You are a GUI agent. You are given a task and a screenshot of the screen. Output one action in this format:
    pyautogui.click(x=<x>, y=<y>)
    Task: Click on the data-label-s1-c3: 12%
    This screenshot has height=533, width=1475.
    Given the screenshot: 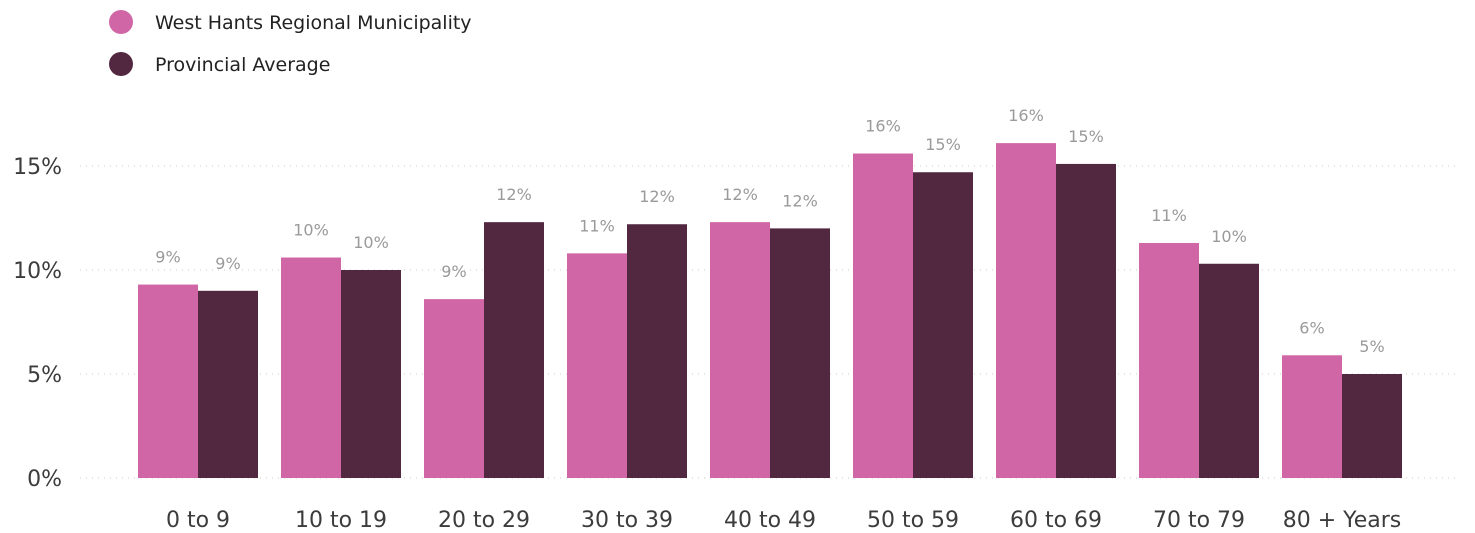 What is the action you would take?
    pyautogui.click(x=657, y=196)
    